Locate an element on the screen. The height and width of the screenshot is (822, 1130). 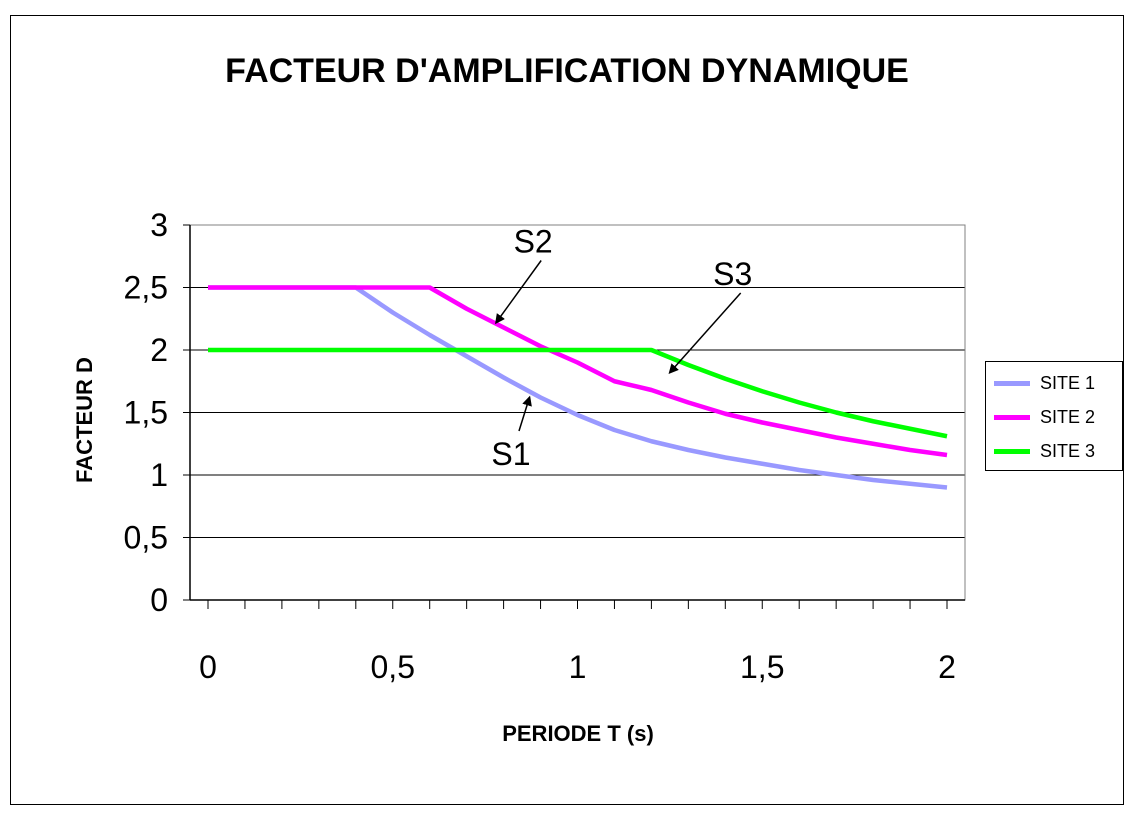
annotations: S1 S2 S3 is located at coordinates (621, 348).